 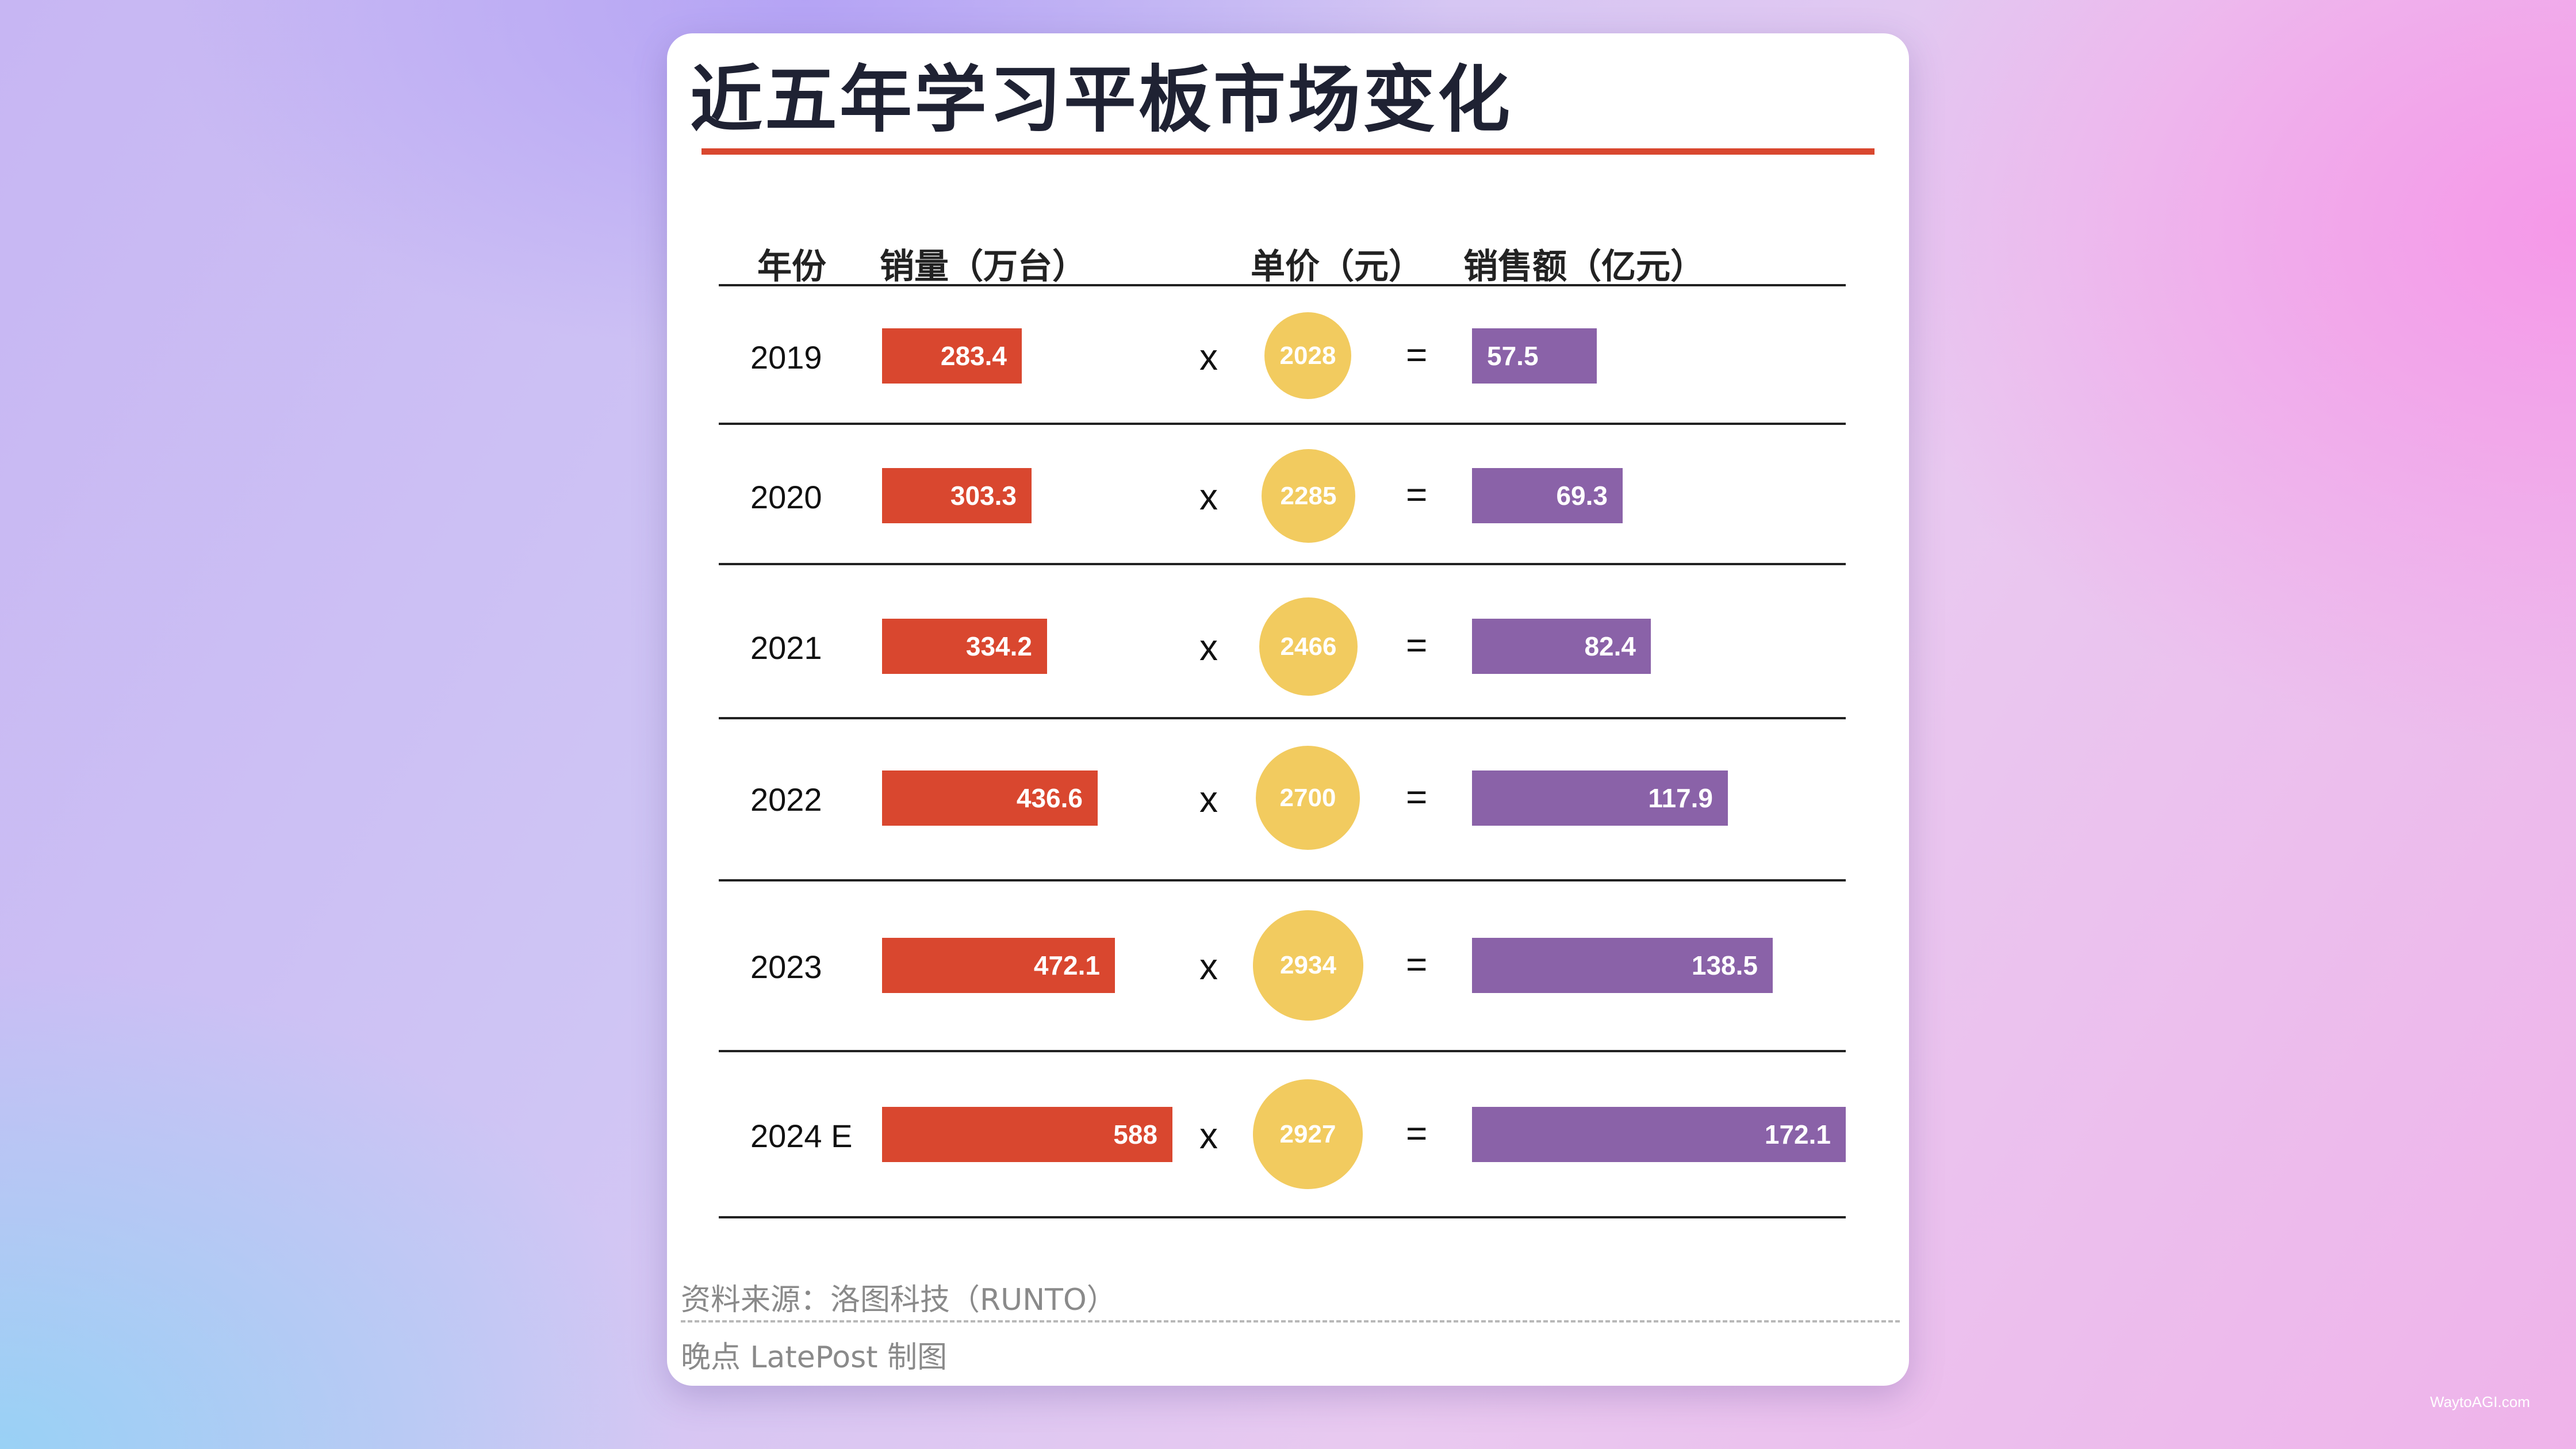 I want to click on price-circle: 2934, so click(x=1308, y=965).